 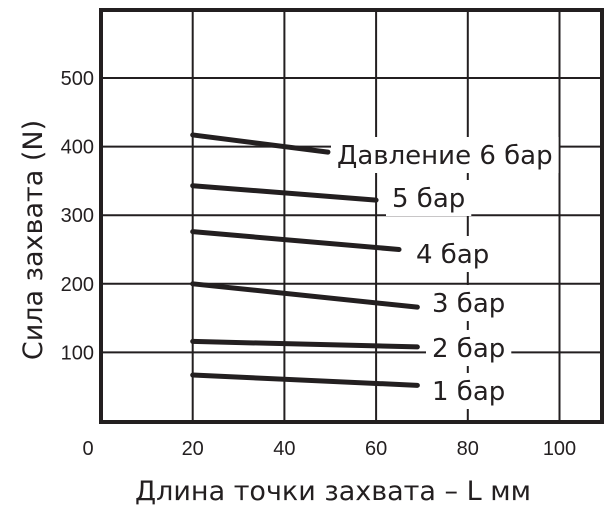 What do you see at coordinates (87, 449) in the screenshot?
I see `x-tick-label: 0` at bounding box center [87, 449].